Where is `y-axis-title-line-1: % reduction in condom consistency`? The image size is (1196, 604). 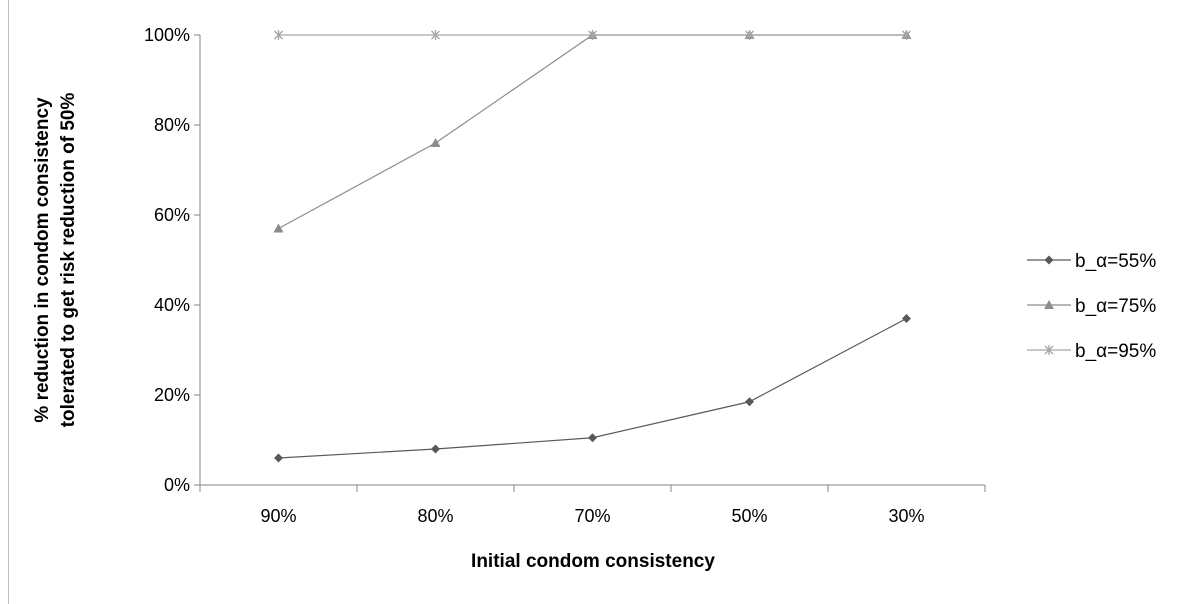
y-axis-title-line-1: % reduction in condom consistency is located at coordinates (42, 260).